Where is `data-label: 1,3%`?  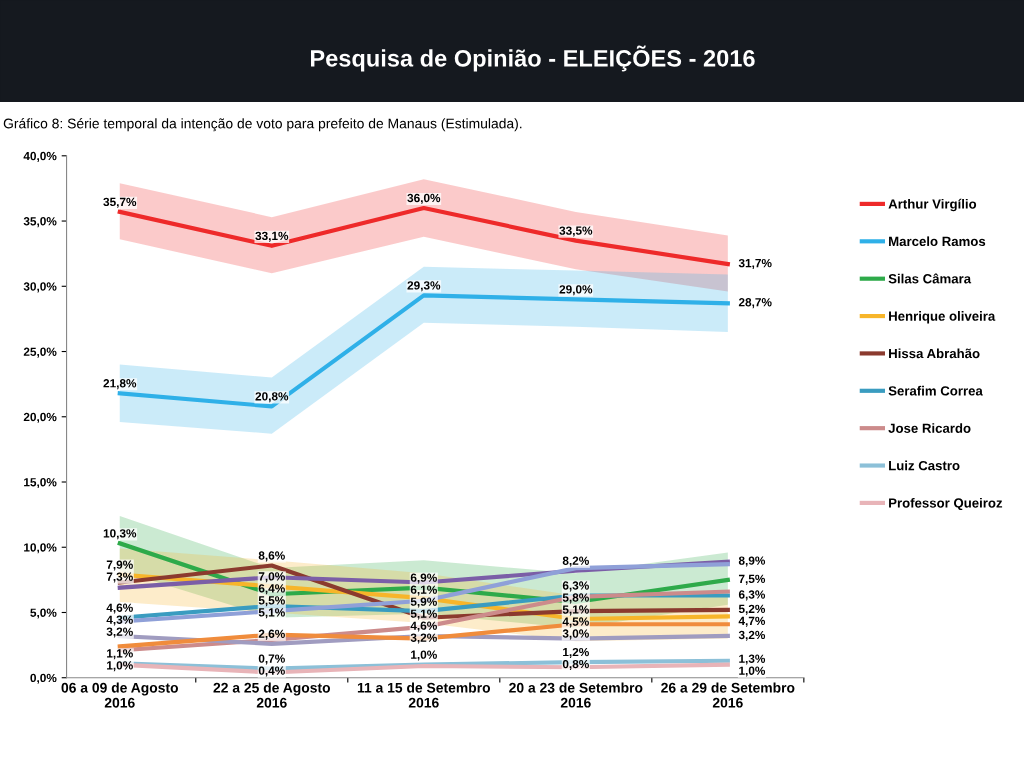 data-label: 1,3% is located at coordinates (752, 659).